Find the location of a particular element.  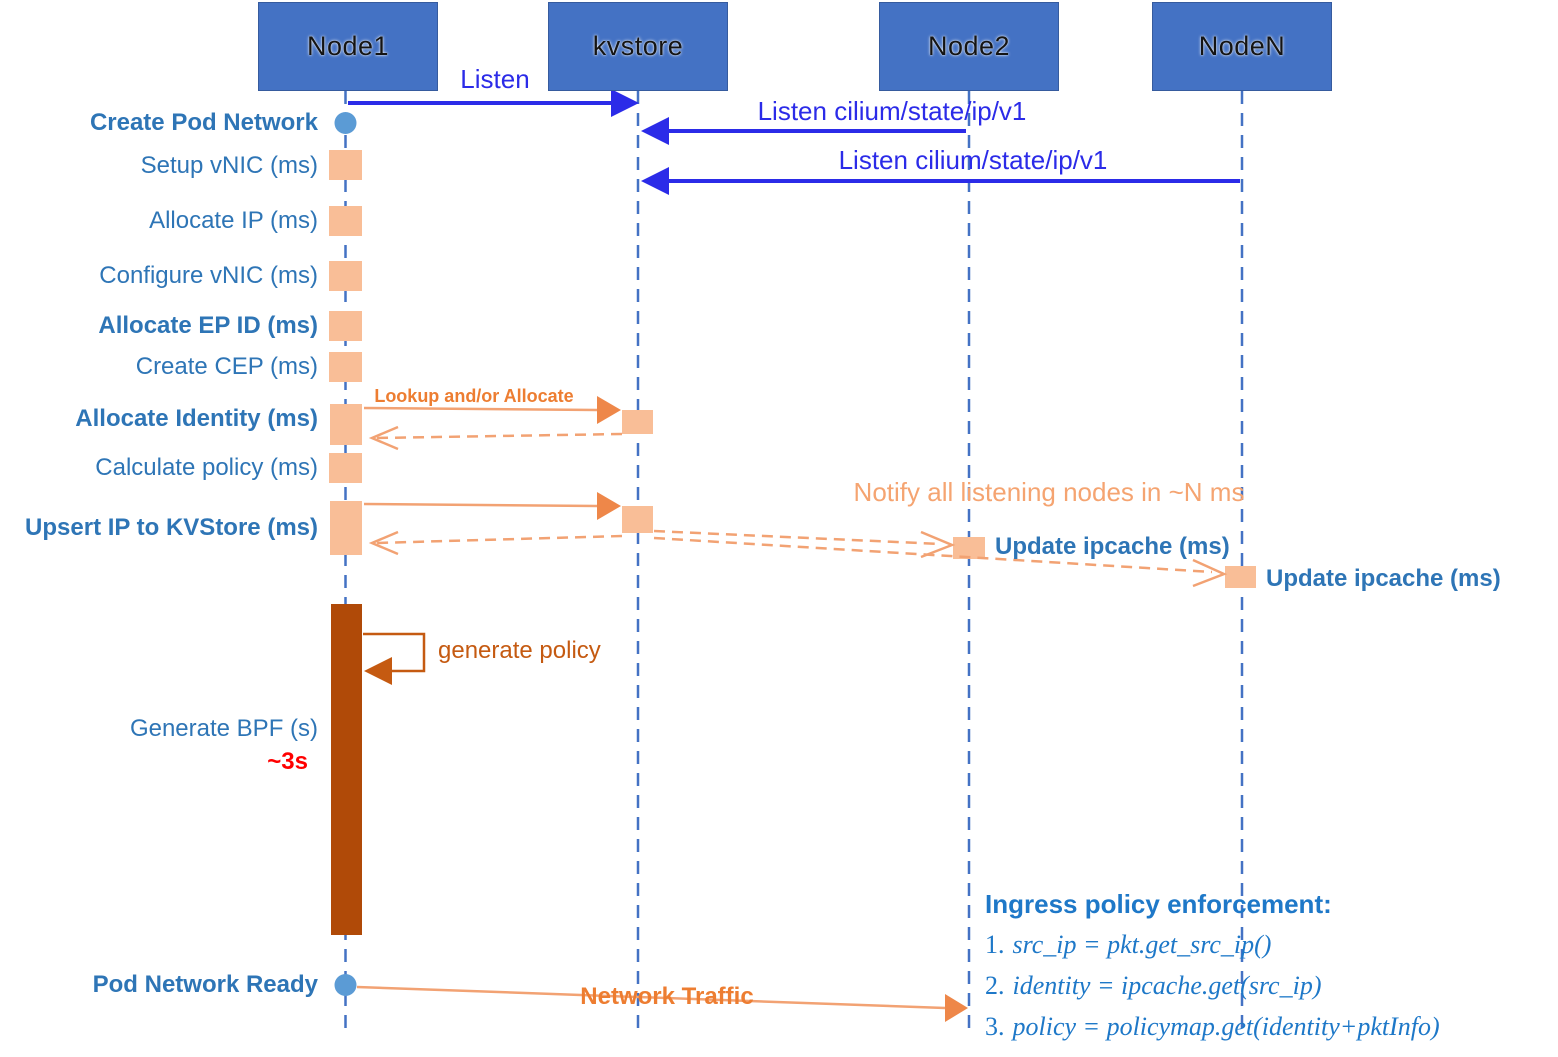

message-label-notify: Notify all listening nodes in ~N ms is located at coordinates (1049, 492).